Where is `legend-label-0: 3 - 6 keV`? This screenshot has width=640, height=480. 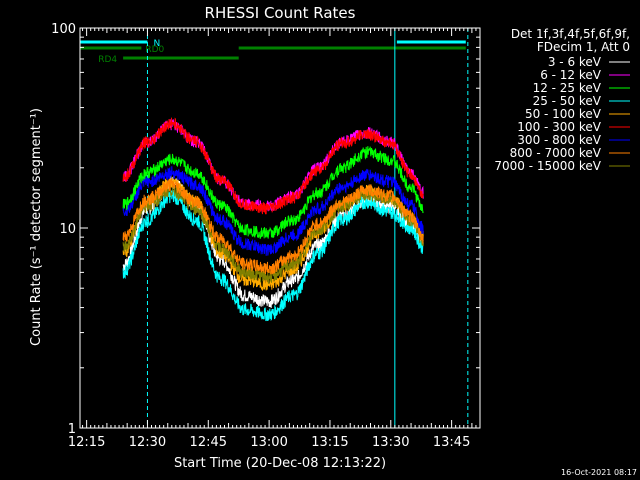
legend-label-0: 3 - 6 keV is located at coordinates (575, 62).